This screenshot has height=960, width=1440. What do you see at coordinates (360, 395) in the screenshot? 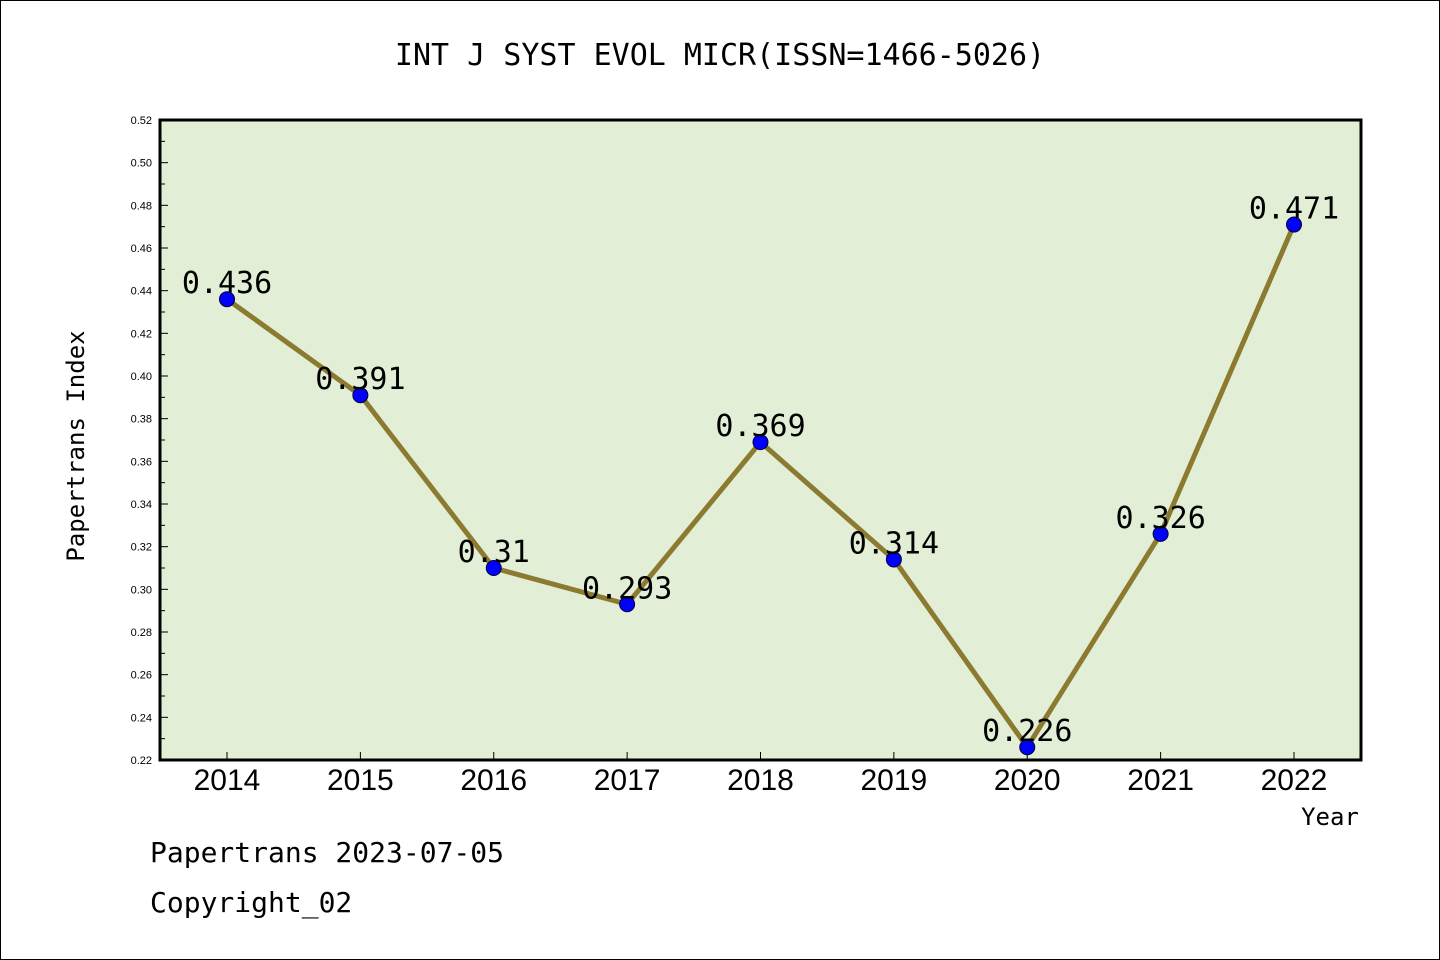
I see `data-point-2015` at bounding box center [360, 395].